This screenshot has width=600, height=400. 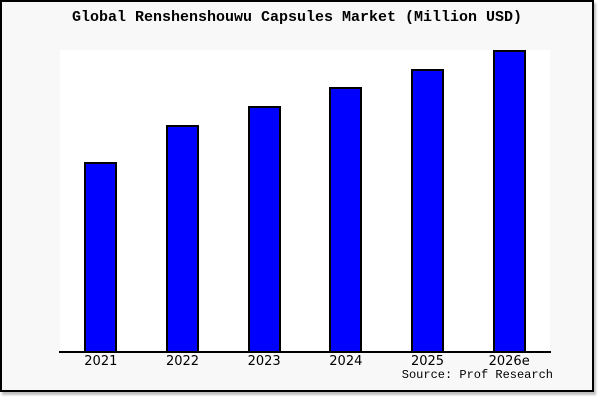 I want to click on x-tick-label-2022: 2022, so click(x=182, y=361).